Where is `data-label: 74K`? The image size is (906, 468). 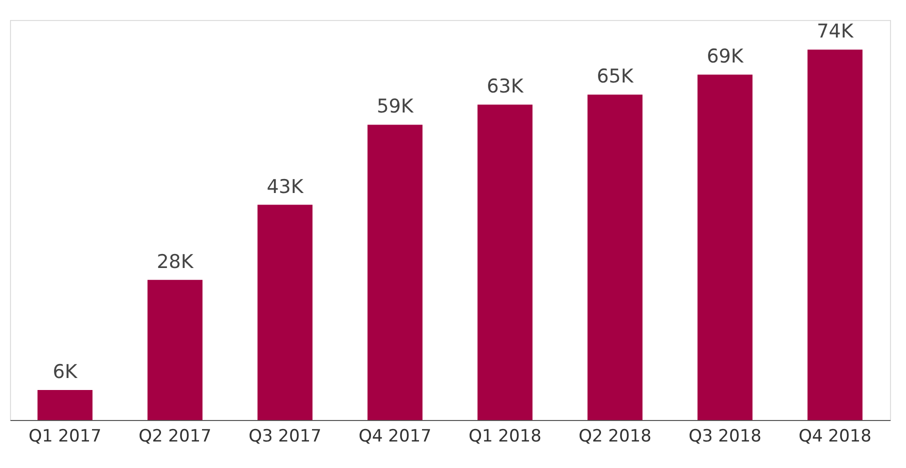 data-label: 74K is located at coordinates (835, 31).